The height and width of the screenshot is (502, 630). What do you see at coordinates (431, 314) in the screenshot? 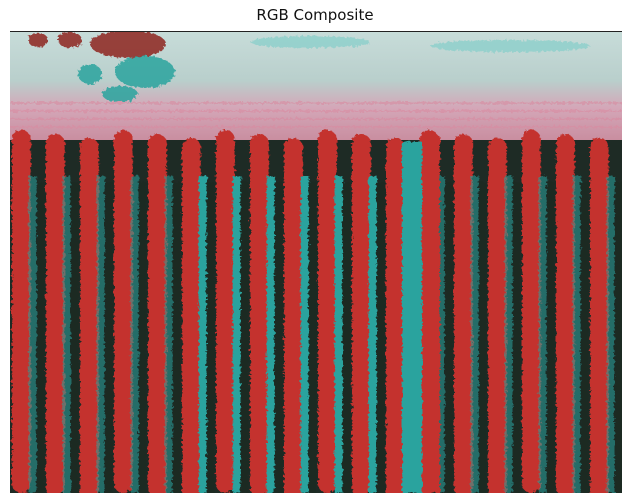
I see `center-red-channel` at bounding box center [431, 314].